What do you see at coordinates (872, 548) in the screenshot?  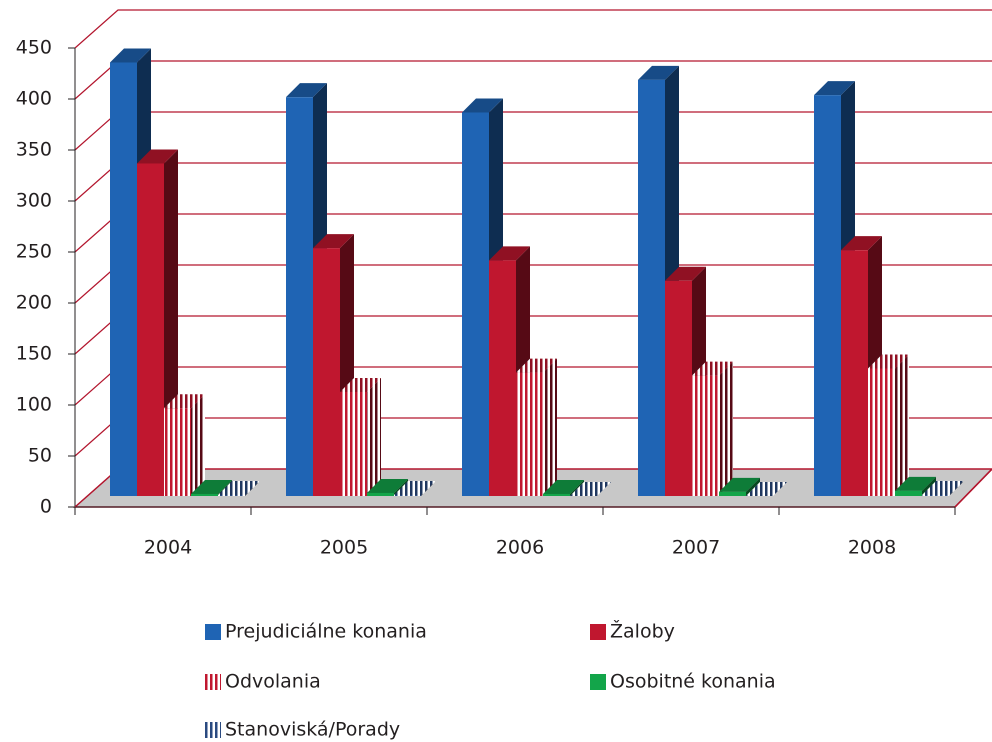 I see `x-tick-label: 2008` at bounding box center [872, 548].